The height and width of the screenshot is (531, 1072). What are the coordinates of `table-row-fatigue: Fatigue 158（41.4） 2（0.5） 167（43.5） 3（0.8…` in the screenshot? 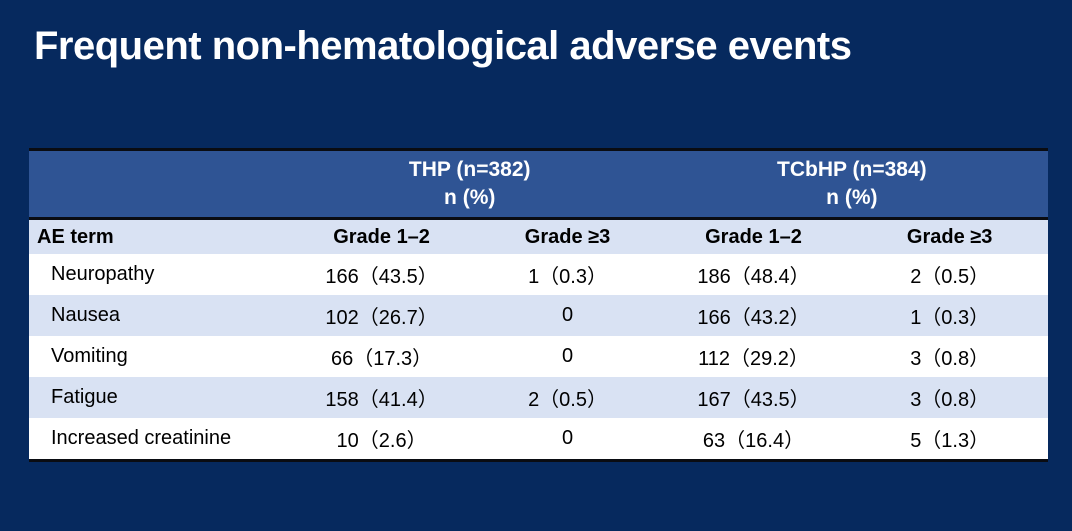 It's located at (538, 397).